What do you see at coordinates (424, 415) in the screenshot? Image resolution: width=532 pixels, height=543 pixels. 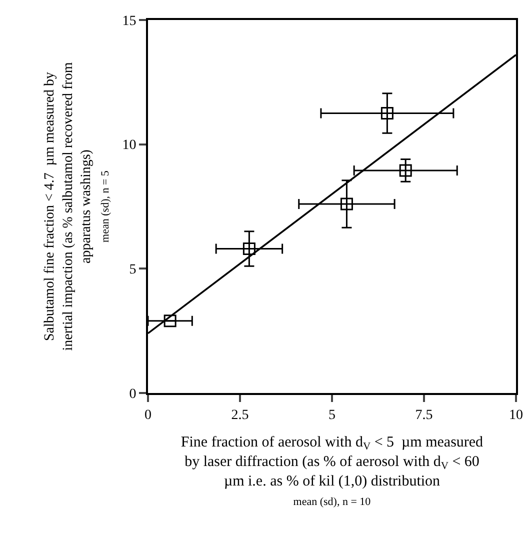 I see `x-tick-label: 7.5` at bounding box center [424, 415].